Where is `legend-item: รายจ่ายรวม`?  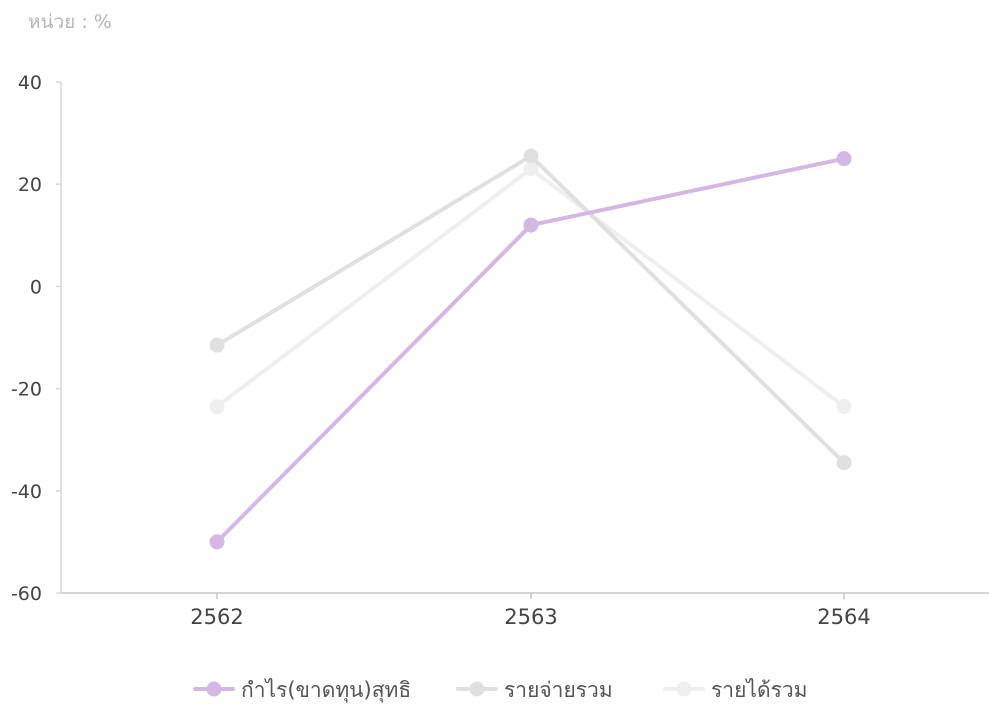
legend-item: รายจ่ายรวม is located at coordinates (534, 690).